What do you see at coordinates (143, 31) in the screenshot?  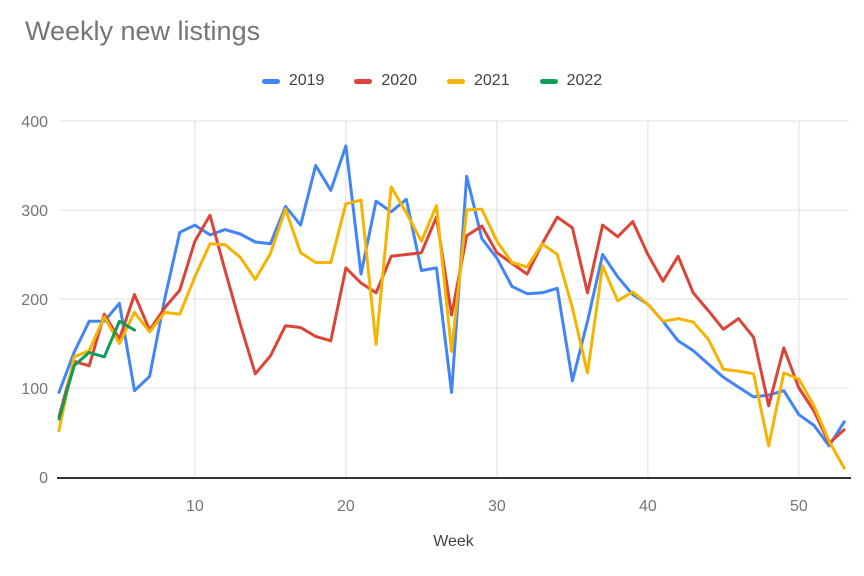 I see `chart-title: Weekly new listings` at bounding box center [143, 31].